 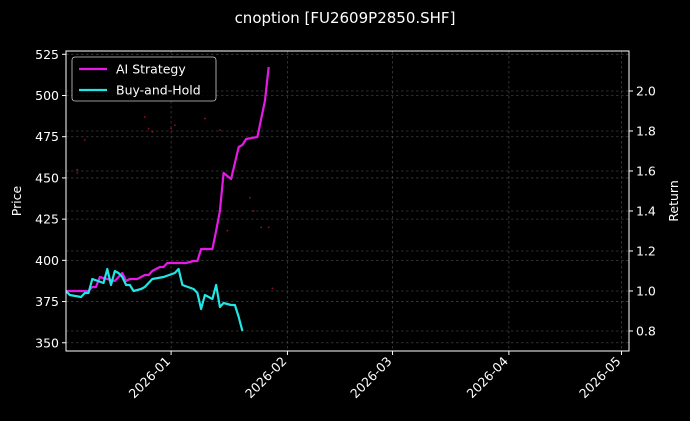 What do you see at coordinates (47, 342) in the screenshot?
I see `y-tick-label: 350` at bounding box center [47, 342].